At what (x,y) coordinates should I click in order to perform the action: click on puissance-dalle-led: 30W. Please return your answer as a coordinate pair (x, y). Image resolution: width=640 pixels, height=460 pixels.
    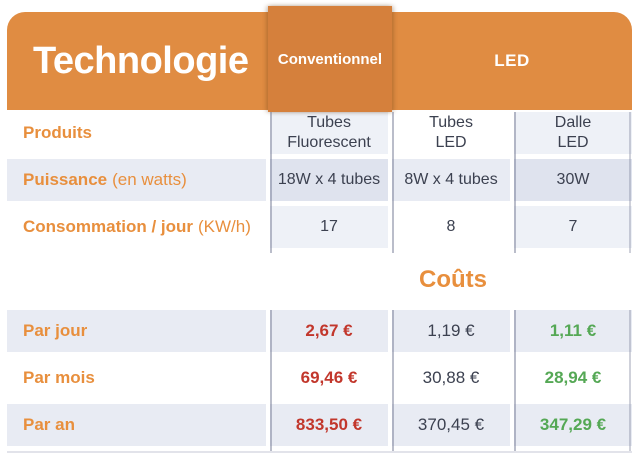
    Looking at the image, I should click on (573, 182).